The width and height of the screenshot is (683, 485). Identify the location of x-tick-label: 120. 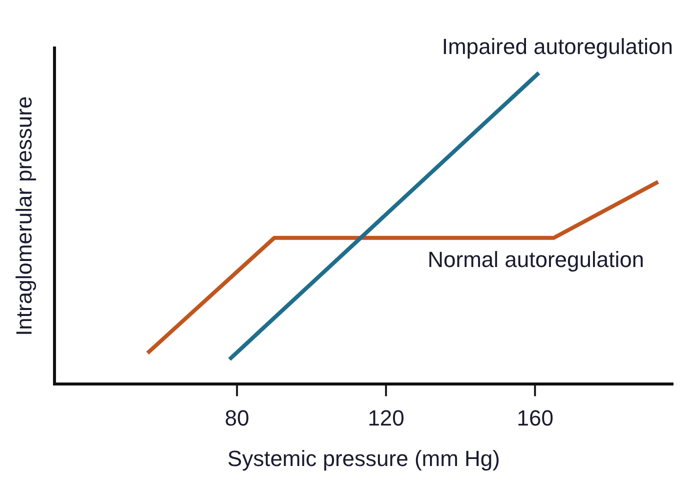
(386, 417).